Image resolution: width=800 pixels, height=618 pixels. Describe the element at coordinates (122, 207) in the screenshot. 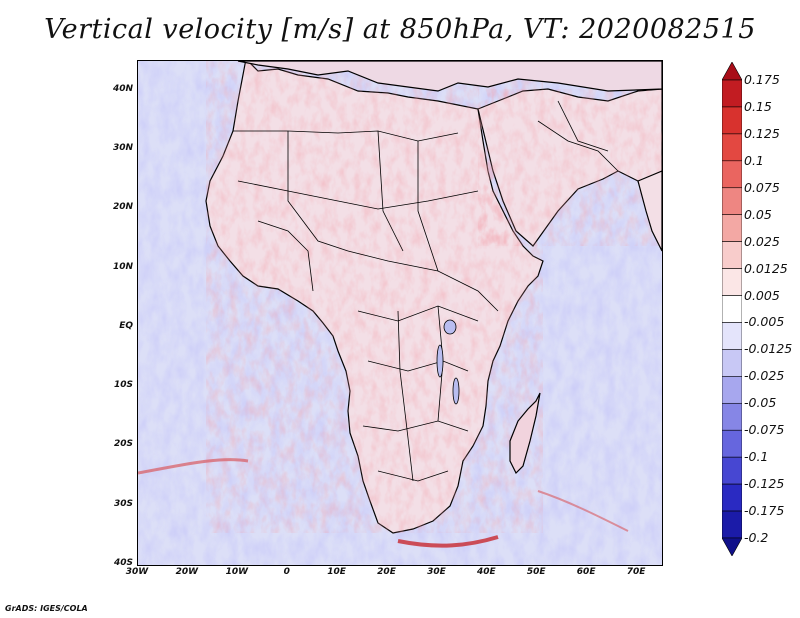

I see `lat-tick-label: 20N` at that location.